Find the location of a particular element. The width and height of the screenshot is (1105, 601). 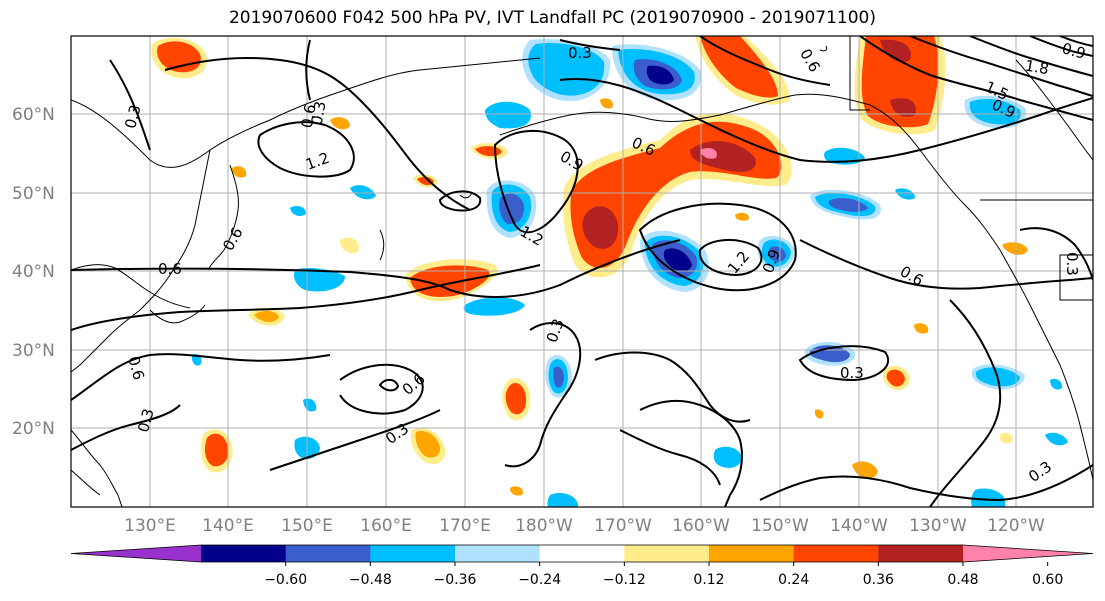

lat-label: 50°N is located at coordinates (33, 194).